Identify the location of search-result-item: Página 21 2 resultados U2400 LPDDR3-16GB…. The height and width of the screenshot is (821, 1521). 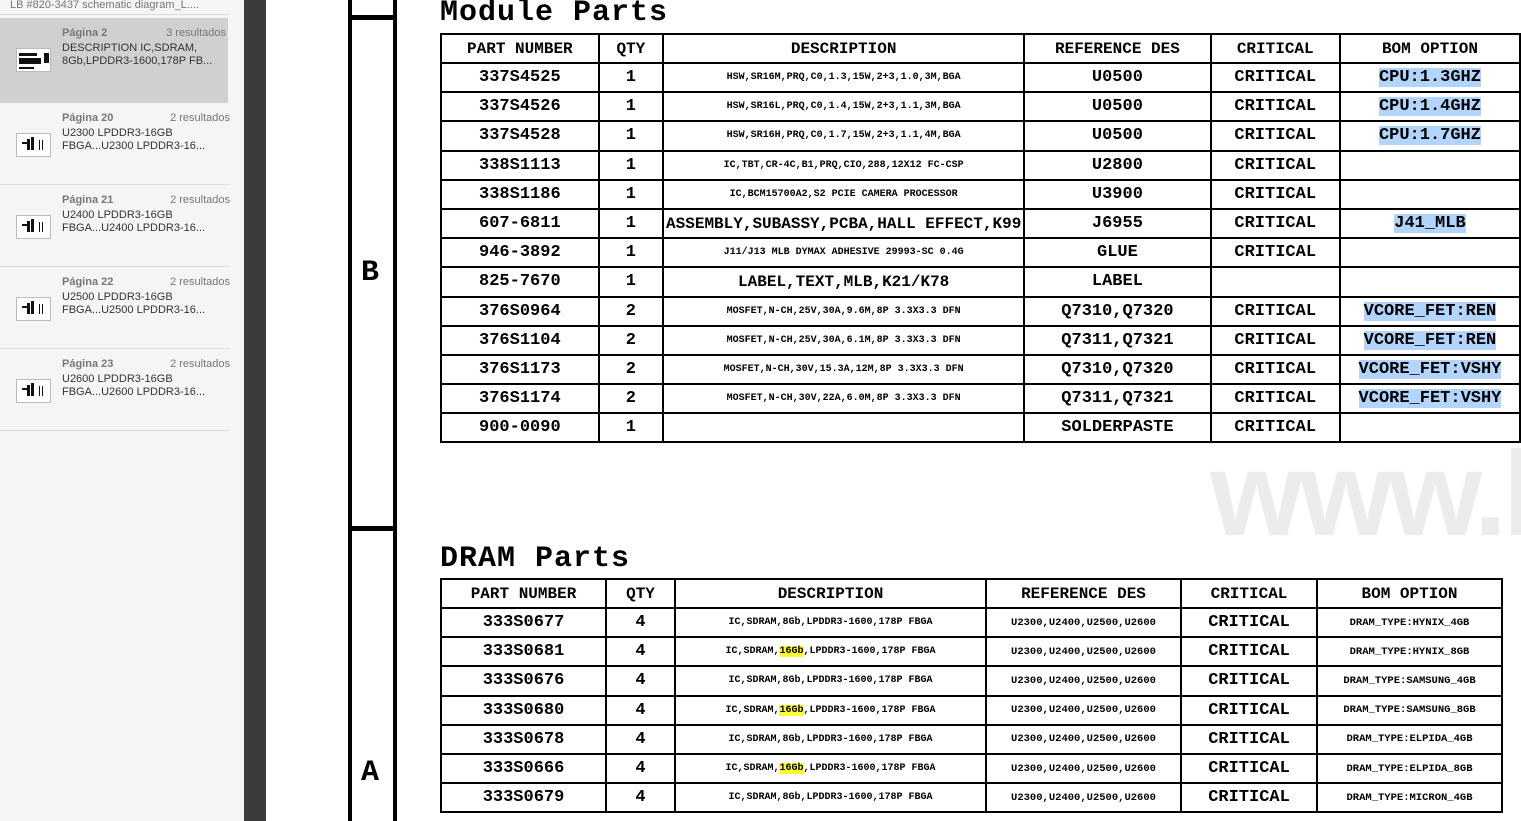
(115, 226).